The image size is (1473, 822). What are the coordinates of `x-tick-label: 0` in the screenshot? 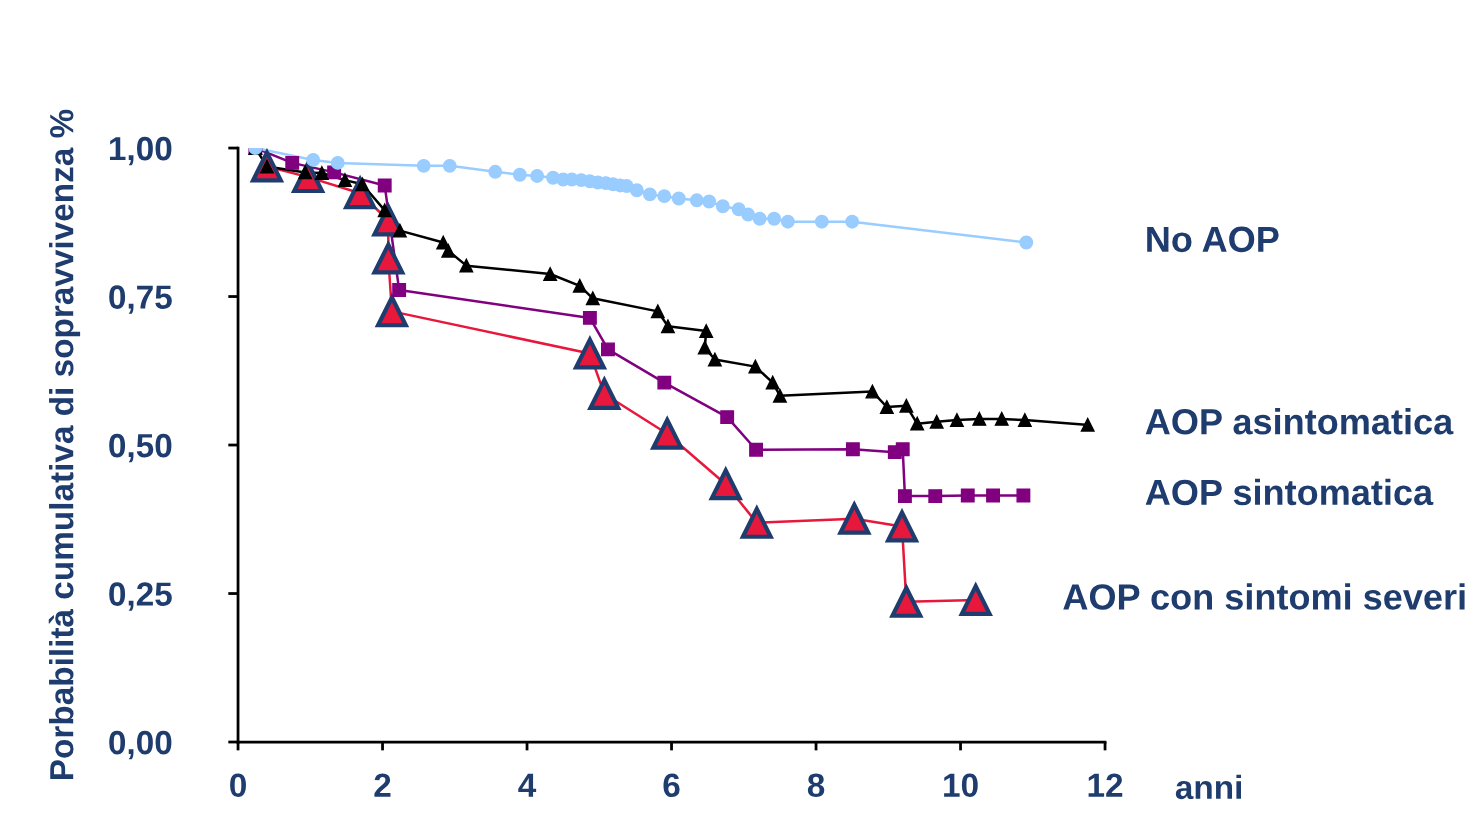 It's located at (238, 785).